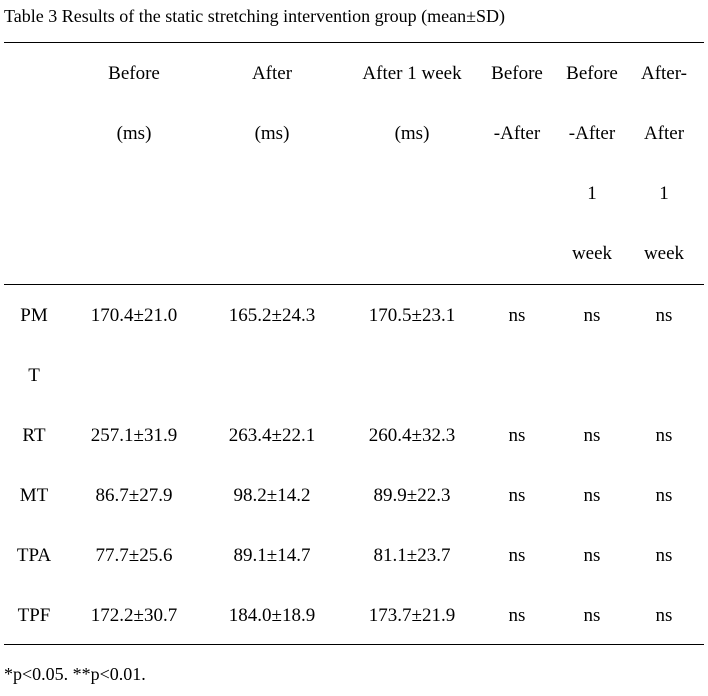 Image resolution: width=708 pixels, height=696 pixels. Describe the element at coordinates (272, 615) in the screenshot. I see `table-cell: 184.0±18.9` at that location.